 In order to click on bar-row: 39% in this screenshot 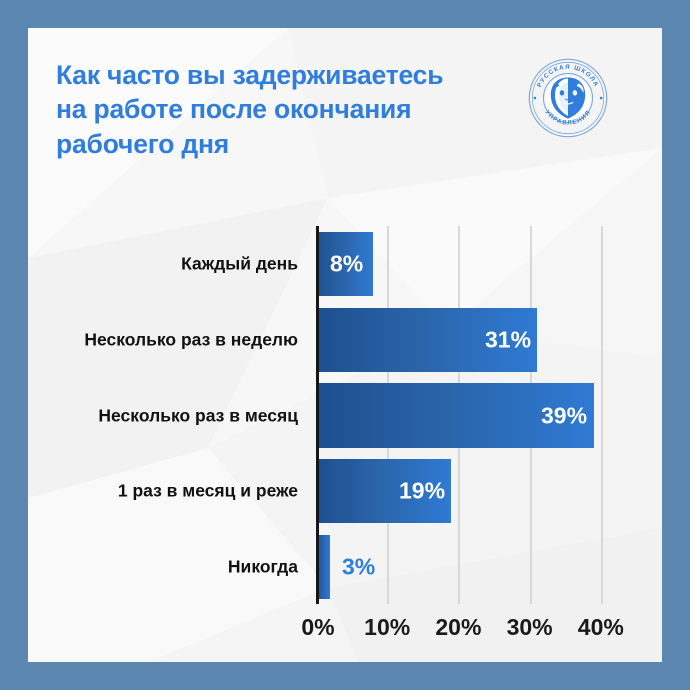, I will do `click(464, 415)`.